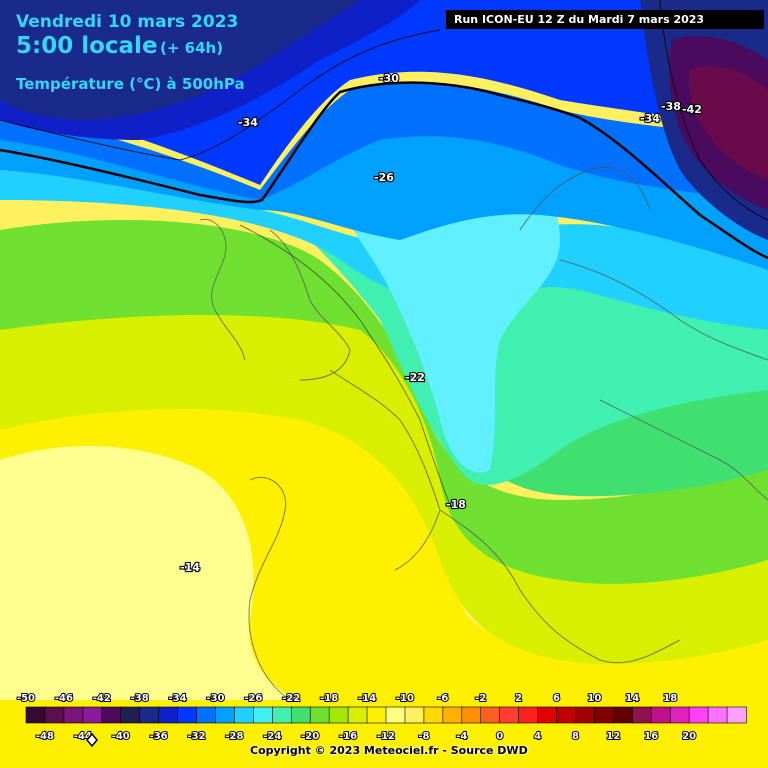 This screenshot has height=768, width=768. I want to click on legend-top-label: -22, so click(291, 698).